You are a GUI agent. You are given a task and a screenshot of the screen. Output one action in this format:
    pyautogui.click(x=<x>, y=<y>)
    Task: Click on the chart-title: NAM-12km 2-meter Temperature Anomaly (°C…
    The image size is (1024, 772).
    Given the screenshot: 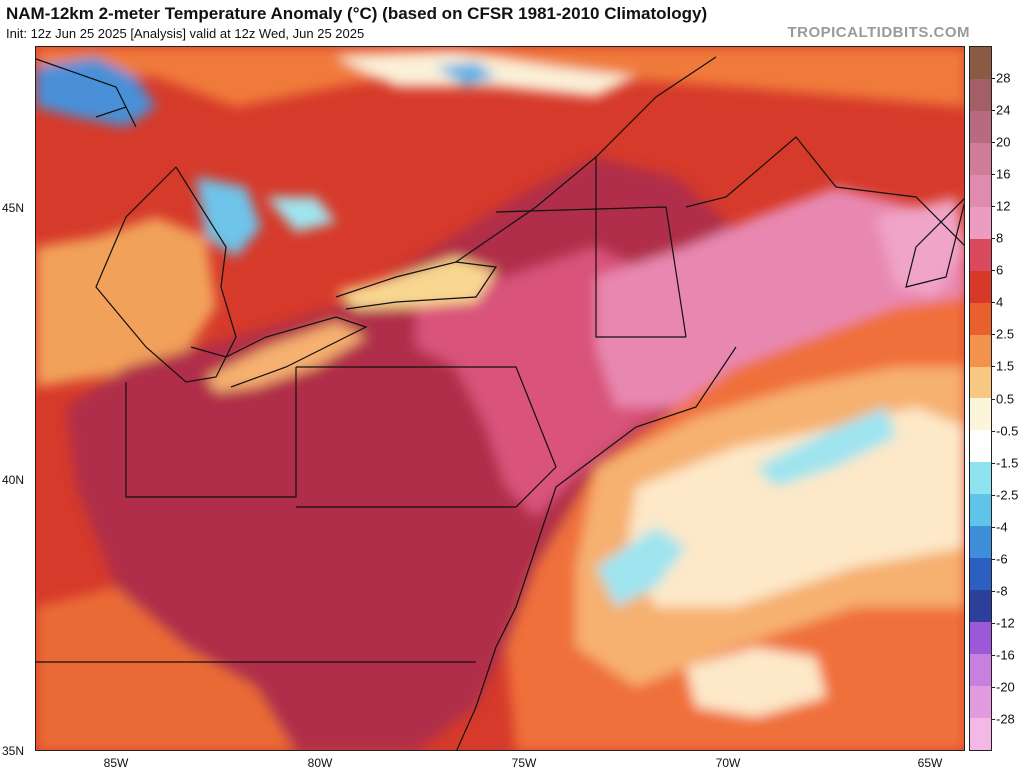 What is the action you would take?
    pyautogui.click(x=357, y=13)
    